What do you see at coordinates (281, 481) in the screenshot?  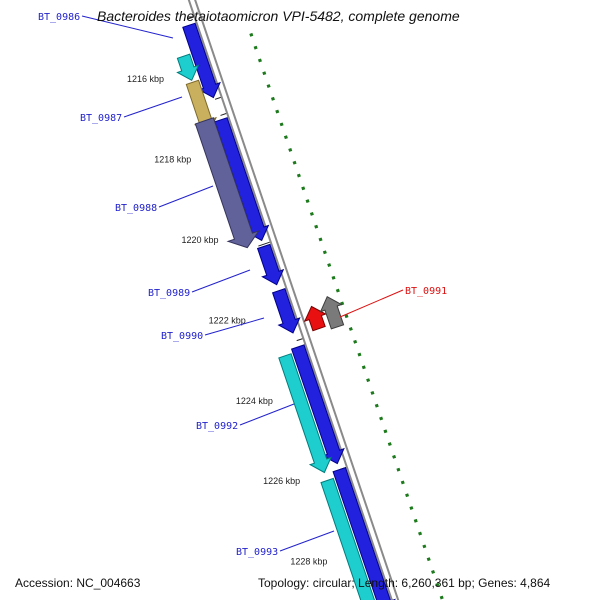 I see `ruler-tick-label: 1226 kbp` at bounding box center [281, 481].